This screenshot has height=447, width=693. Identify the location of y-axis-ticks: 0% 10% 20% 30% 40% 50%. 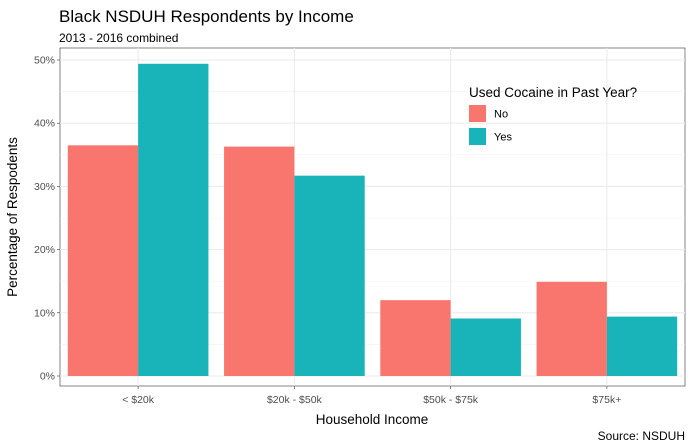
(47, 219).